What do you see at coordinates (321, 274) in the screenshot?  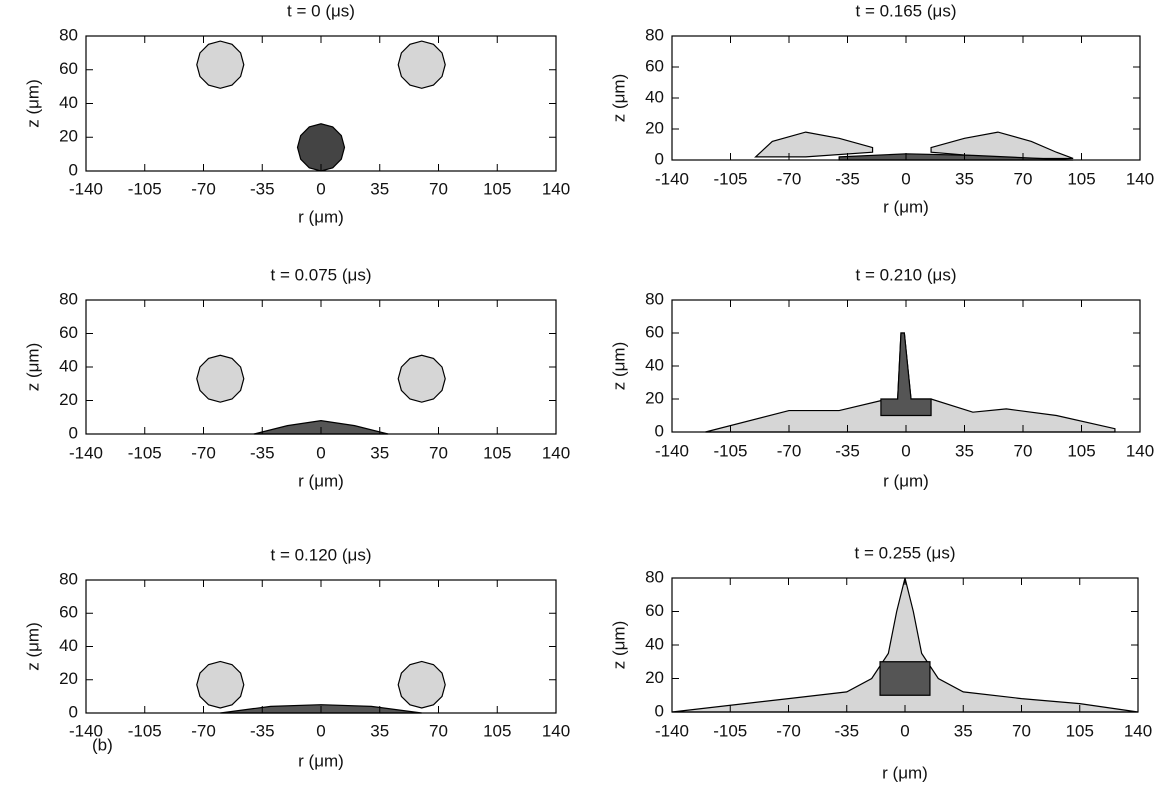 I see `panel-title: t = 0.075 (μs)` at bounding box center [321, 274].